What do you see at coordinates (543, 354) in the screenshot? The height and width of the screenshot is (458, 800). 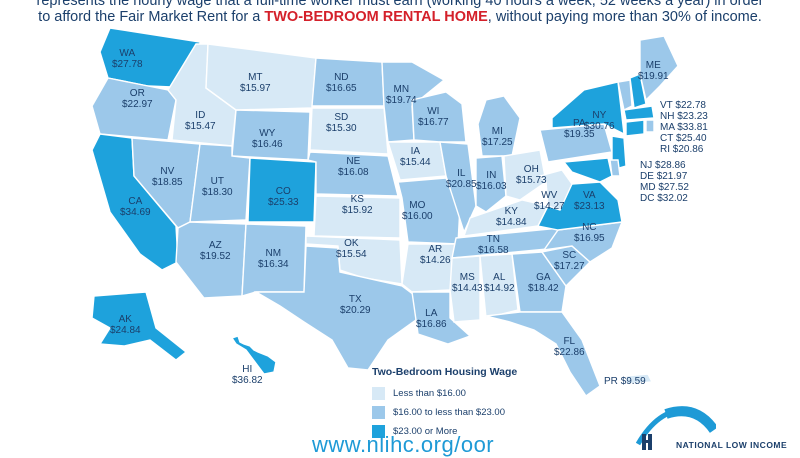 I see `state-fl` at bounding box center [543, 354].